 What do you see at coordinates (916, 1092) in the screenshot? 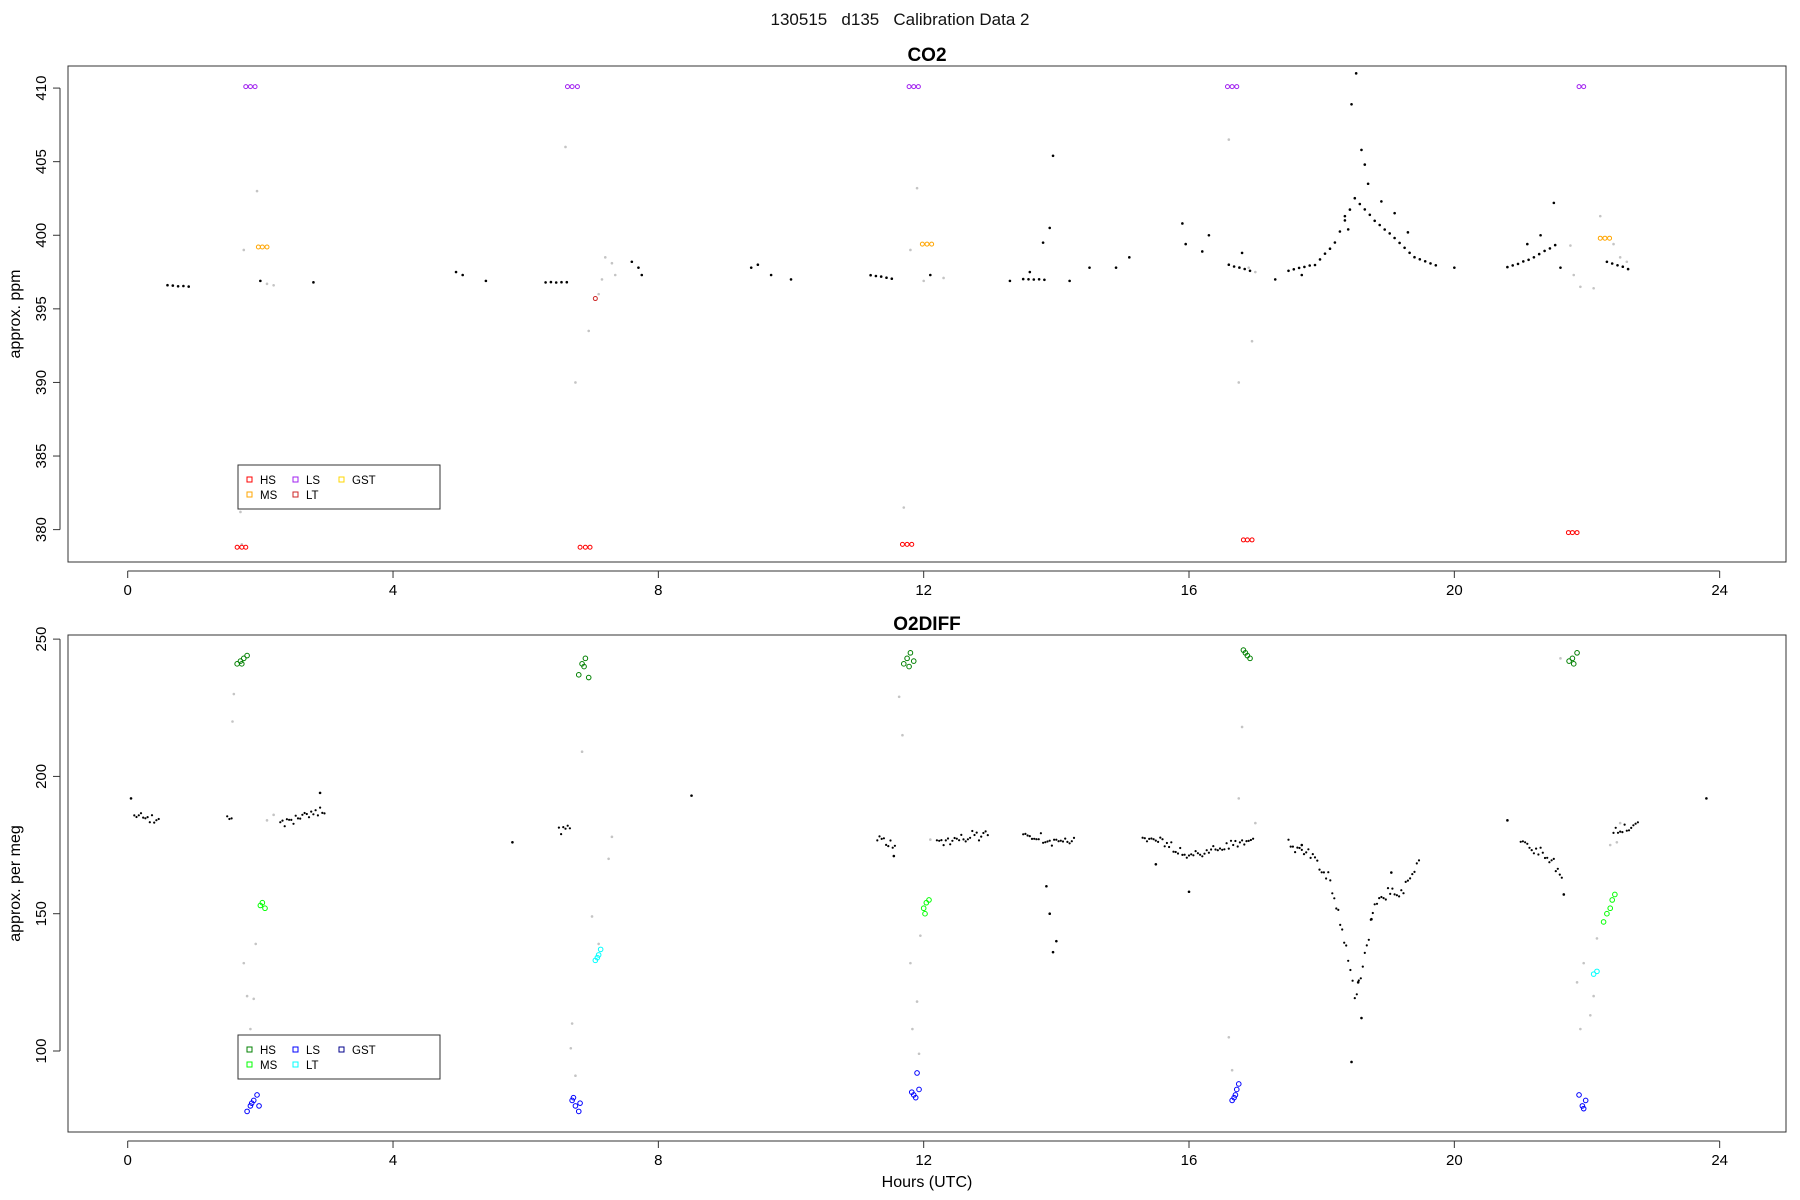
I see `cal-series-ls` at bounding box center [916, 1092].